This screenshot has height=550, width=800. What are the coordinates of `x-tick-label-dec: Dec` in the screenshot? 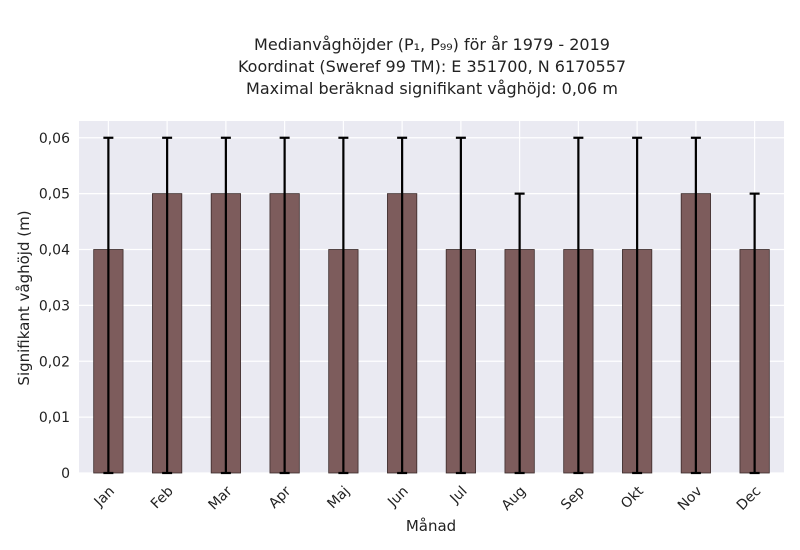 It's located at (749, 498).